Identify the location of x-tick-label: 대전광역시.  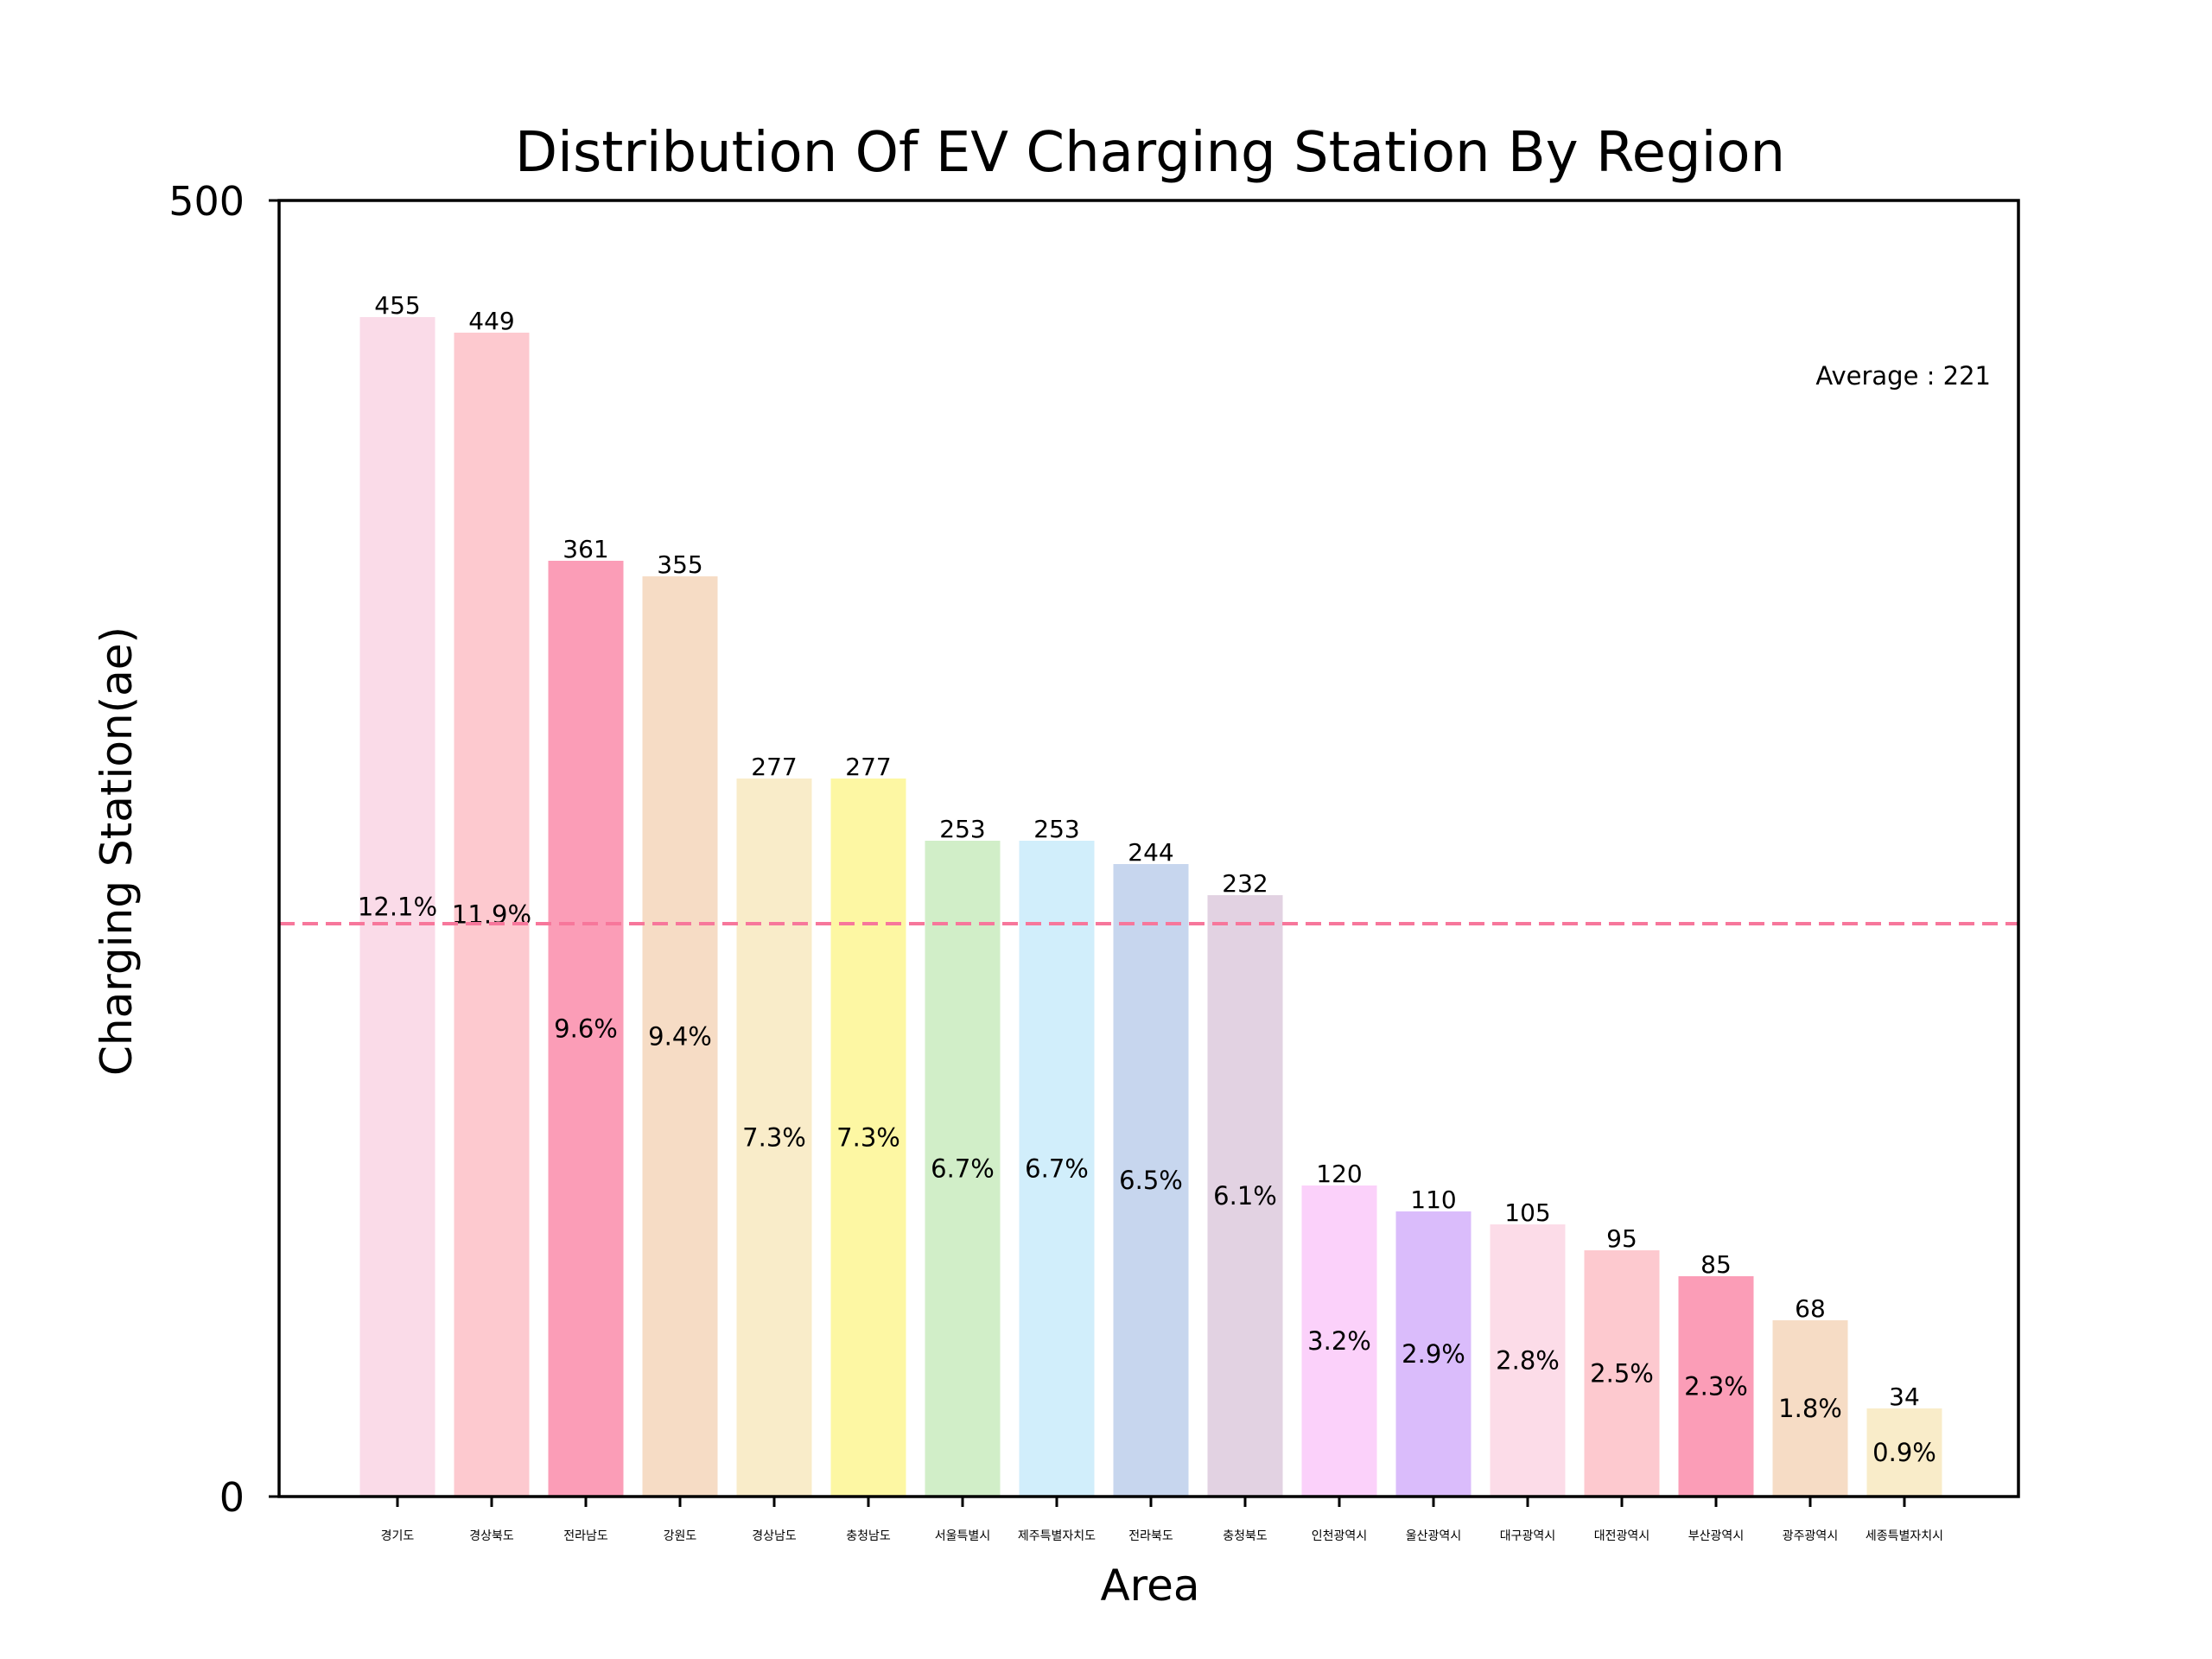
(1621, 1536).